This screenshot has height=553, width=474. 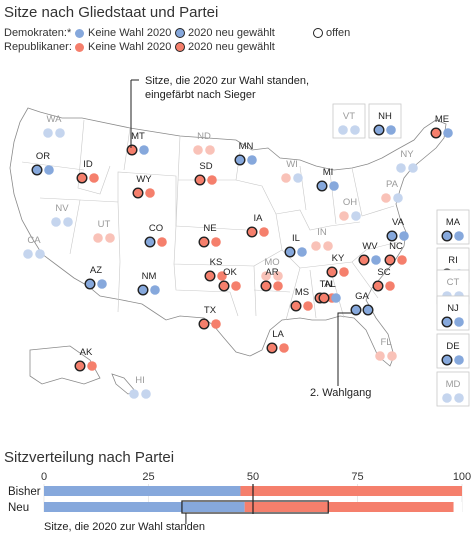 I want to click on legend-dem-new-dot, so click(x=180, y=33).